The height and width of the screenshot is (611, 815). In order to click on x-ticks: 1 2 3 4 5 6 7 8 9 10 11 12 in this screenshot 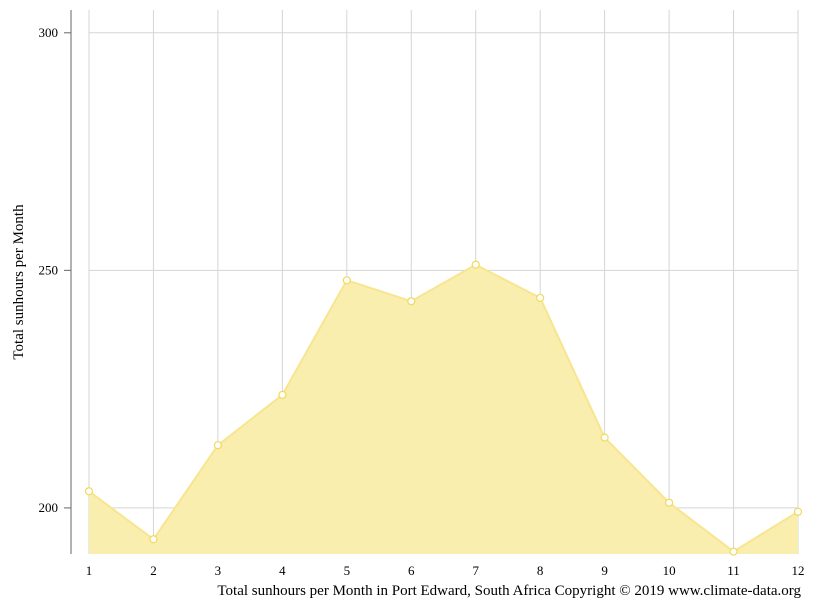, I will do `click(445, 570)`.